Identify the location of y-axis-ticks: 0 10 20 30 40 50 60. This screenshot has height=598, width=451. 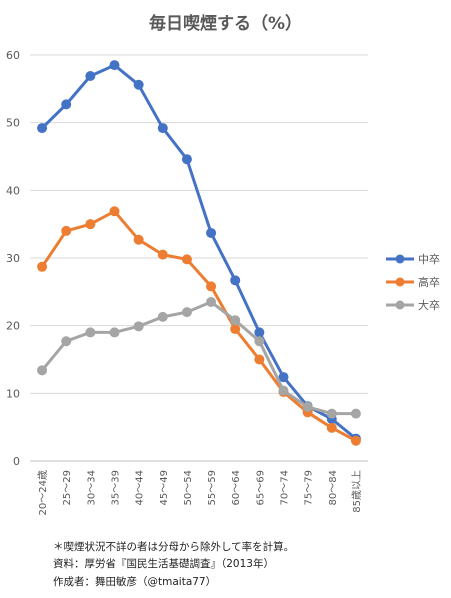
(13, 258).